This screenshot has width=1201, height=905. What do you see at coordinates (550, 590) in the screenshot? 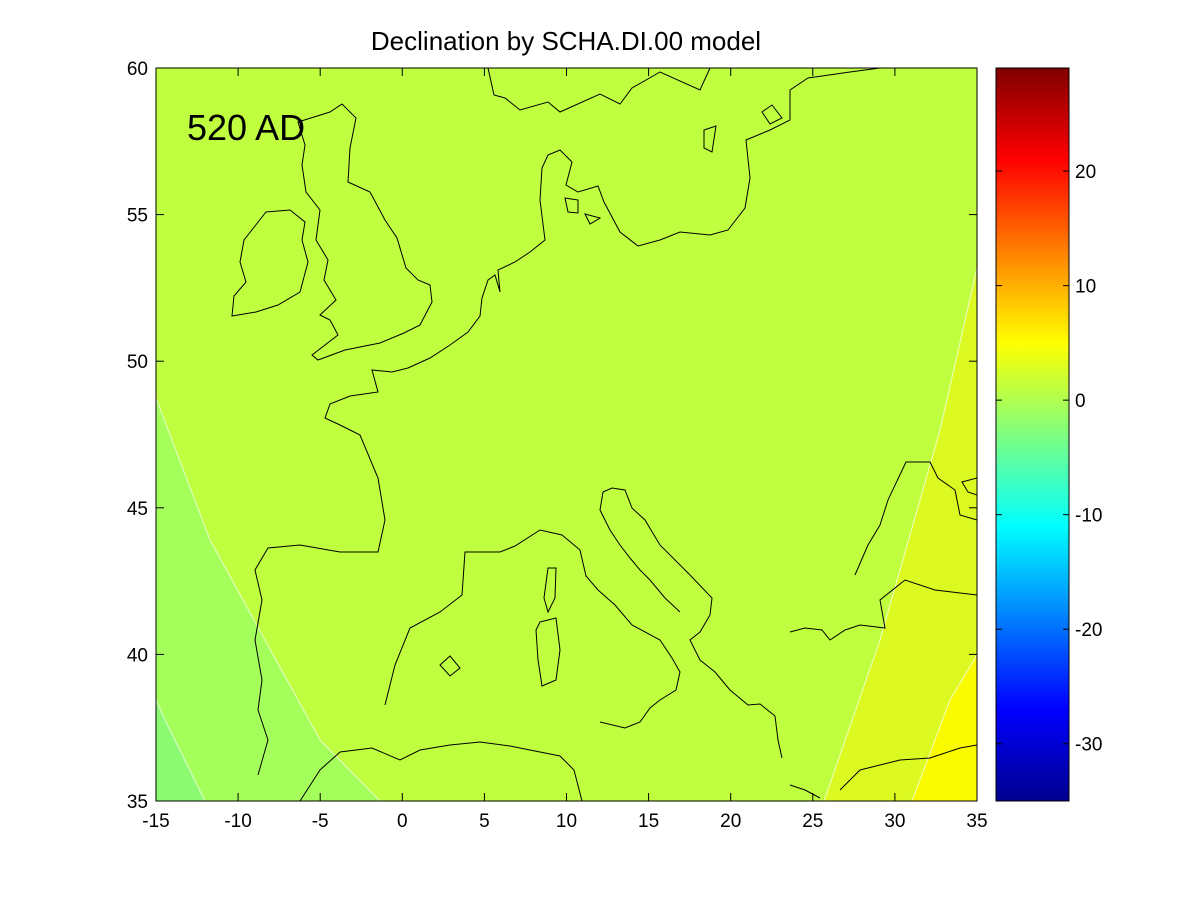
I see `coastline-corsica` at bounding box center [550, 590].